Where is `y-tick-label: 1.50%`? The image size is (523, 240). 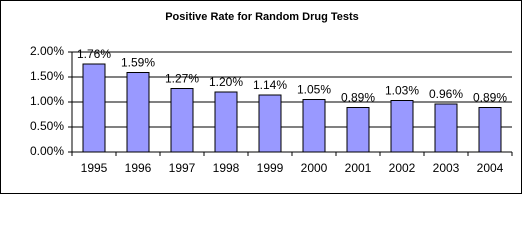 y-tick-label: 1.50% is located at coordinates (47, 76).